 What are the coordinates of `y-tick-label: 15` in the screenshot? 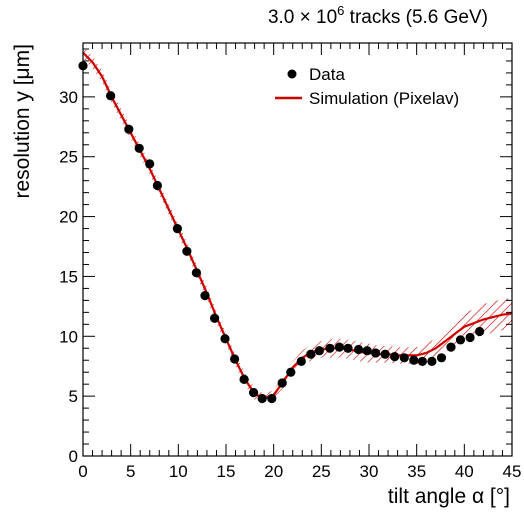 It's located at (68, 276).